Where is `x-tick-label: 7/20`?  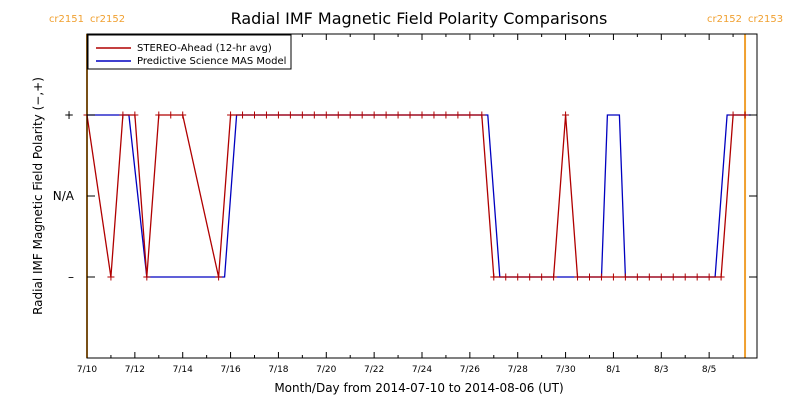
x-tick-label: 7/20 is located at coordinates (326, 370).